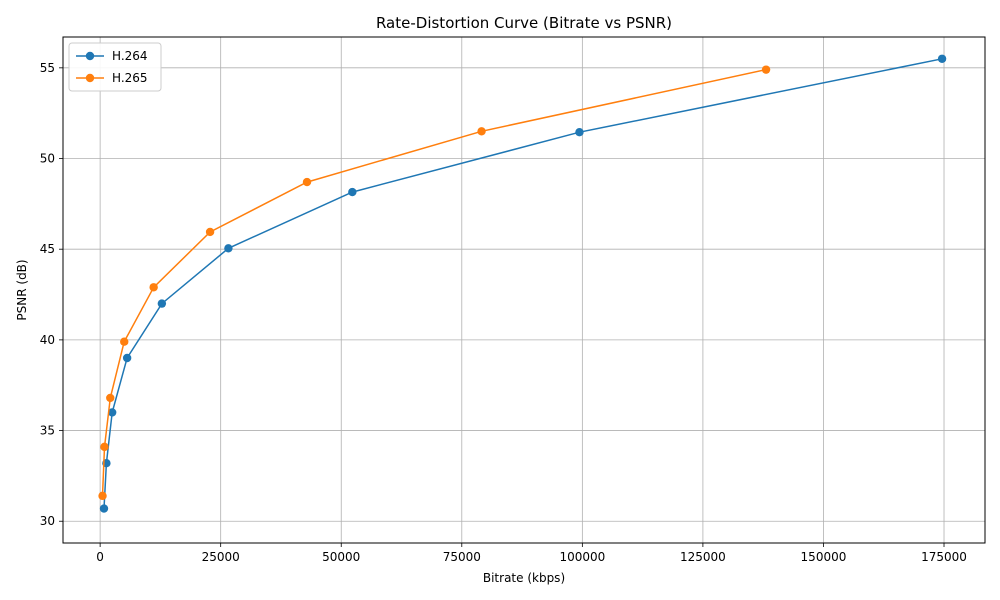 The height and width of the screenshot is (600, 1000). What do you see at coordinates (47, 431) in the screenshot?
I see `y-tick-label: 35` at bounding box center [47, 431].